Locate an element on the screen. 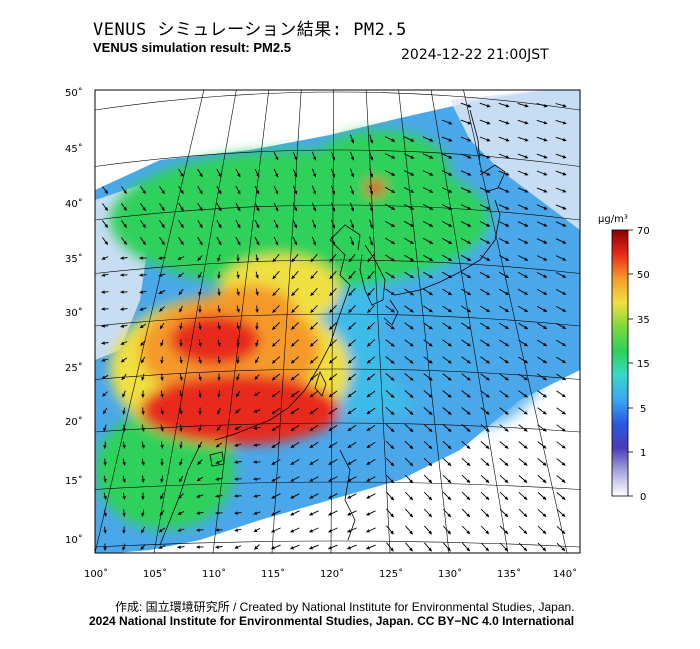  forecast-timestamp: 2024-12-22 21:00JST is located at coordinates (475, 55).